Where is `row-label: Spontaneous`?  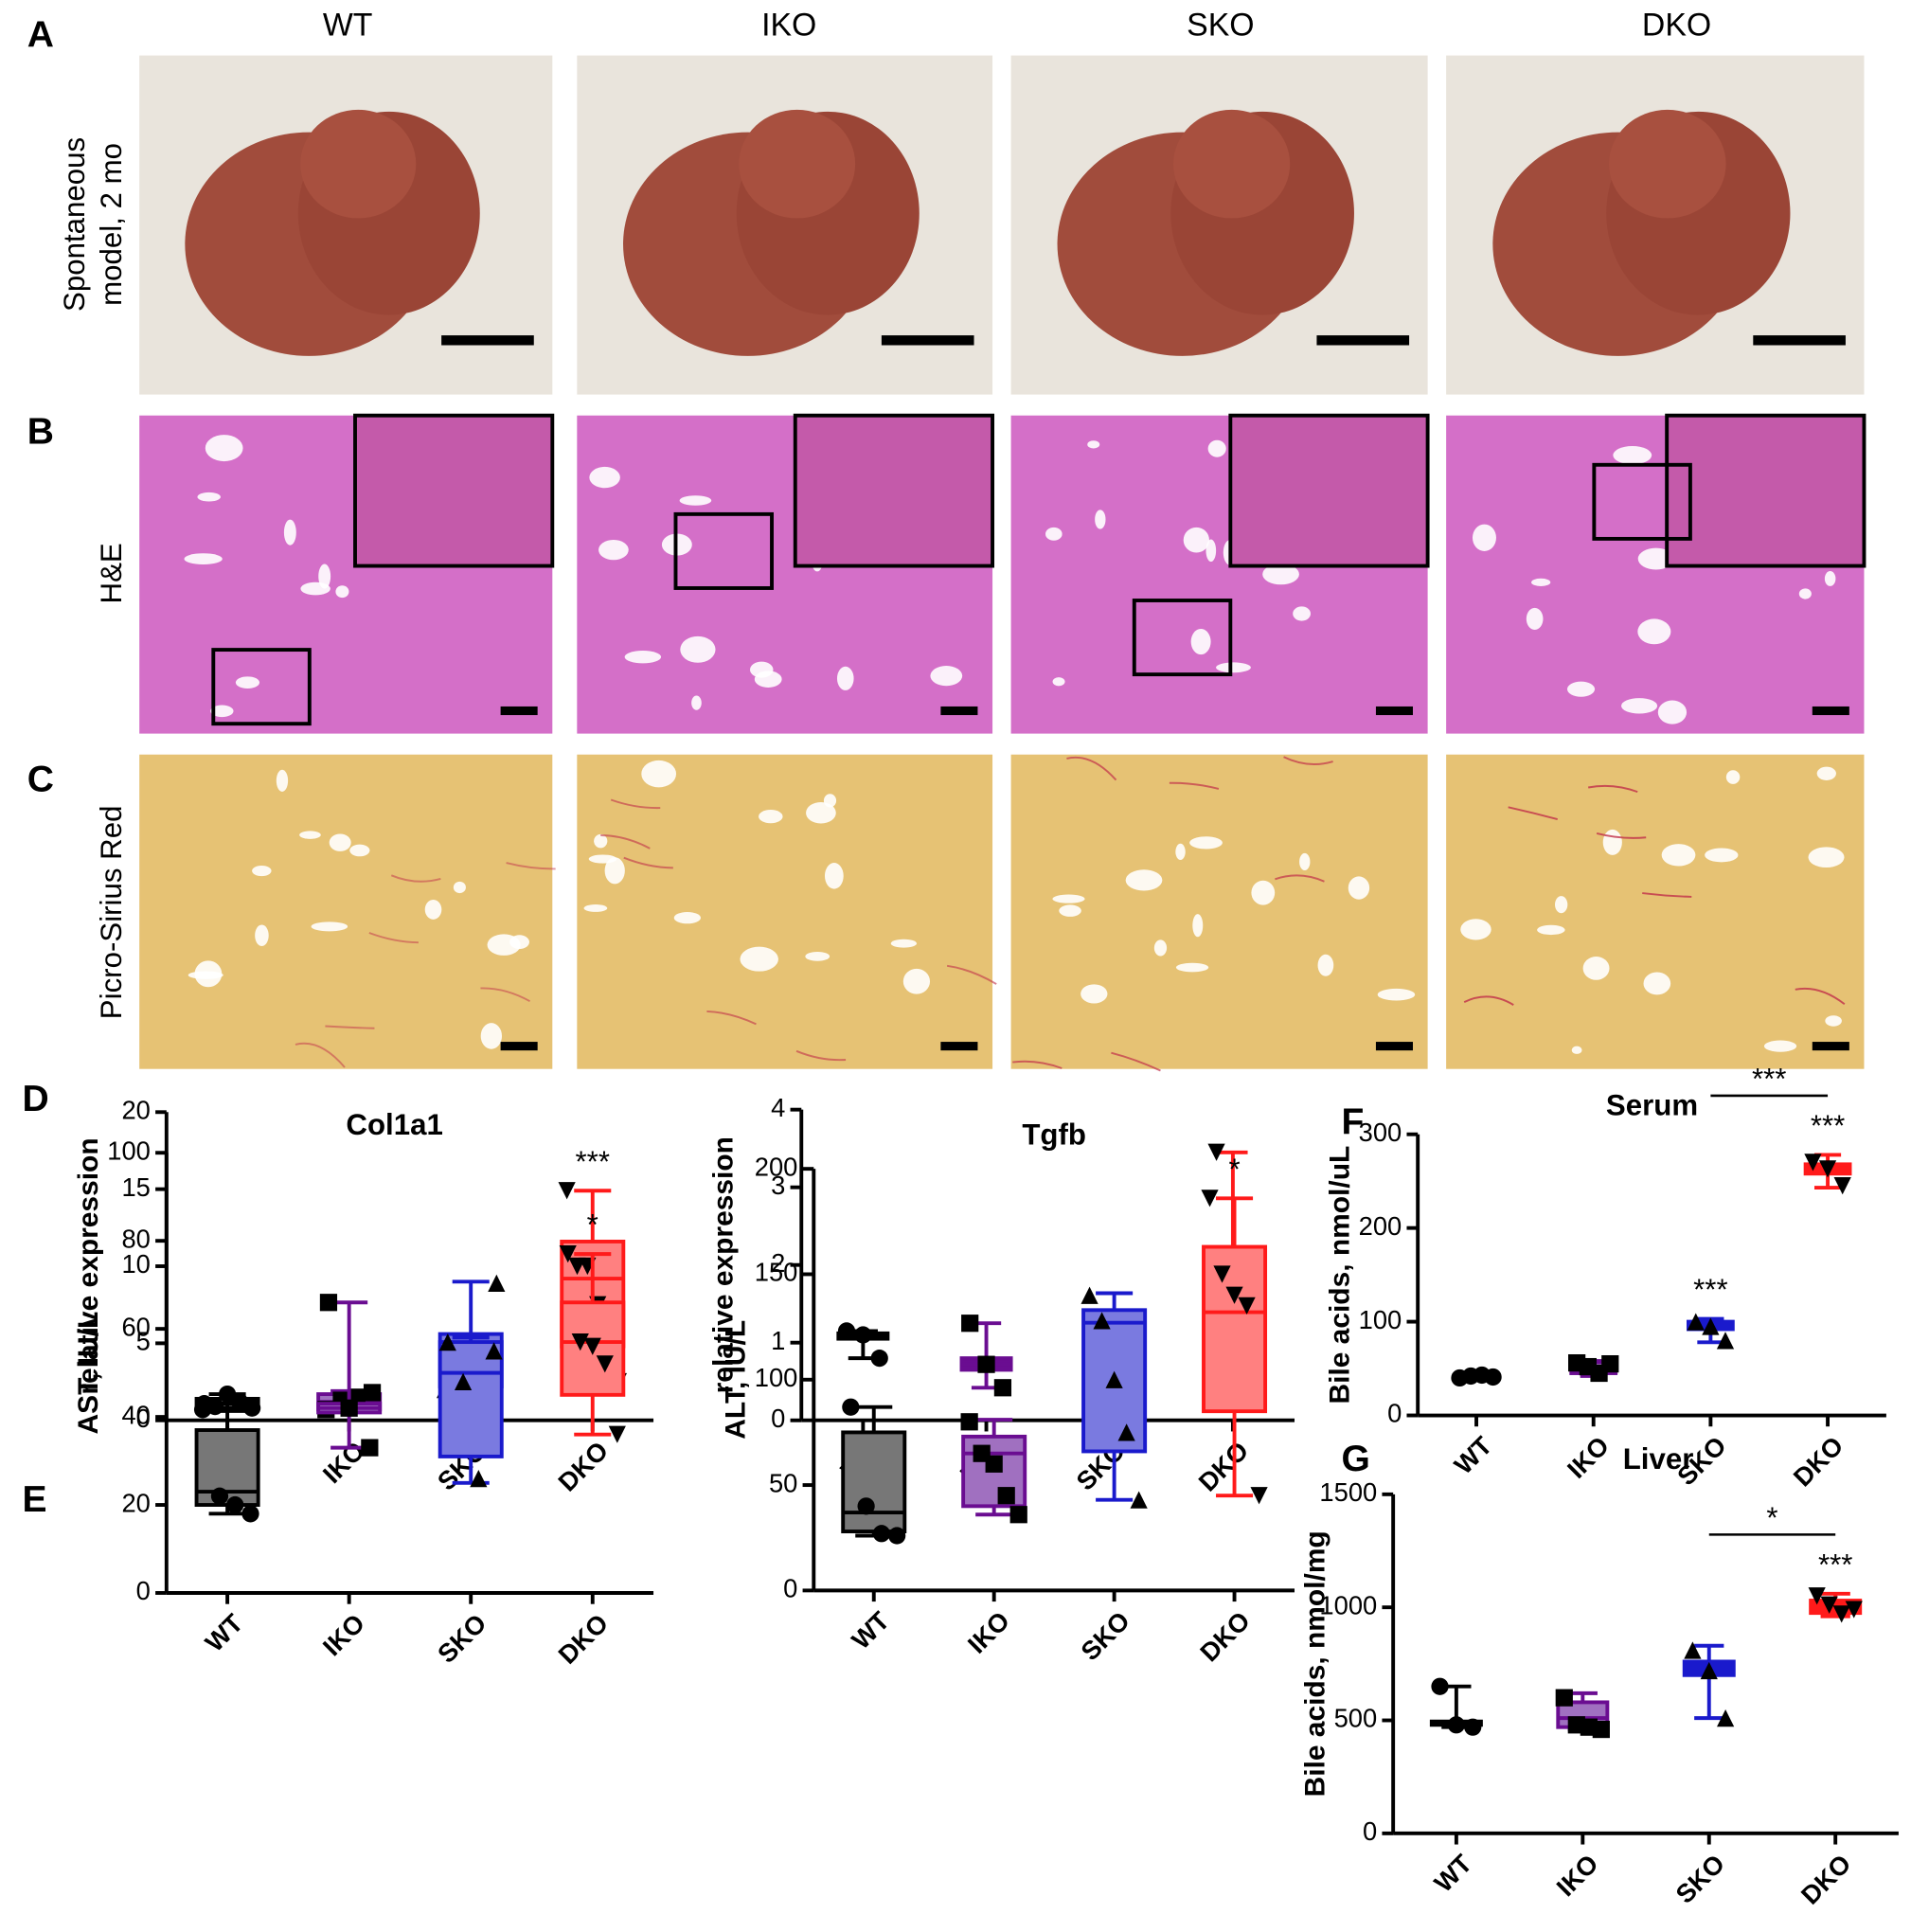
row-label: Spontaneous is located at coordinates (74, 224).